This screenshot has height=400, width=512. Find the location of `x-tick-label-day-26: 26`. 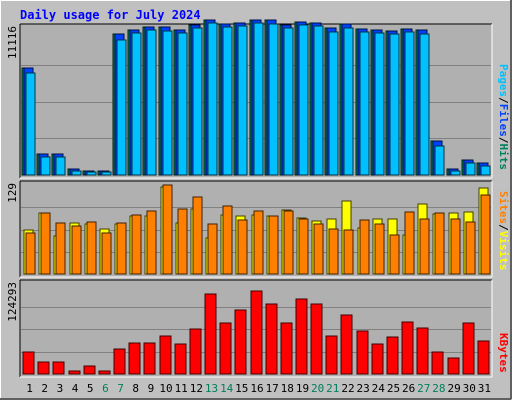

x-tick-label-day-26: 26 is located at coordinates (408, 388).